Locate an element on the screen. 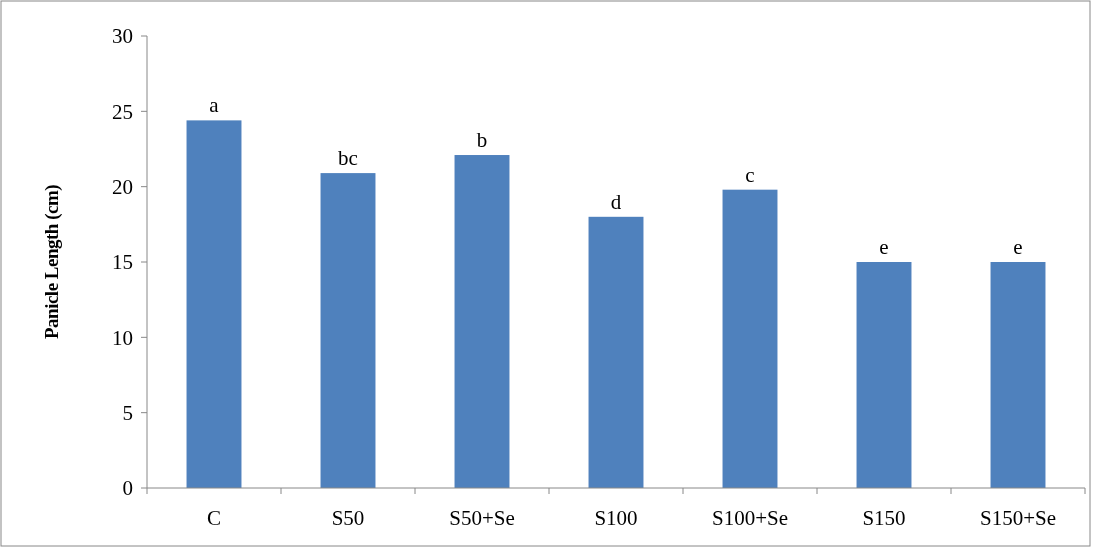  y-tick-label: 20 is located at coordinates (122, 187).